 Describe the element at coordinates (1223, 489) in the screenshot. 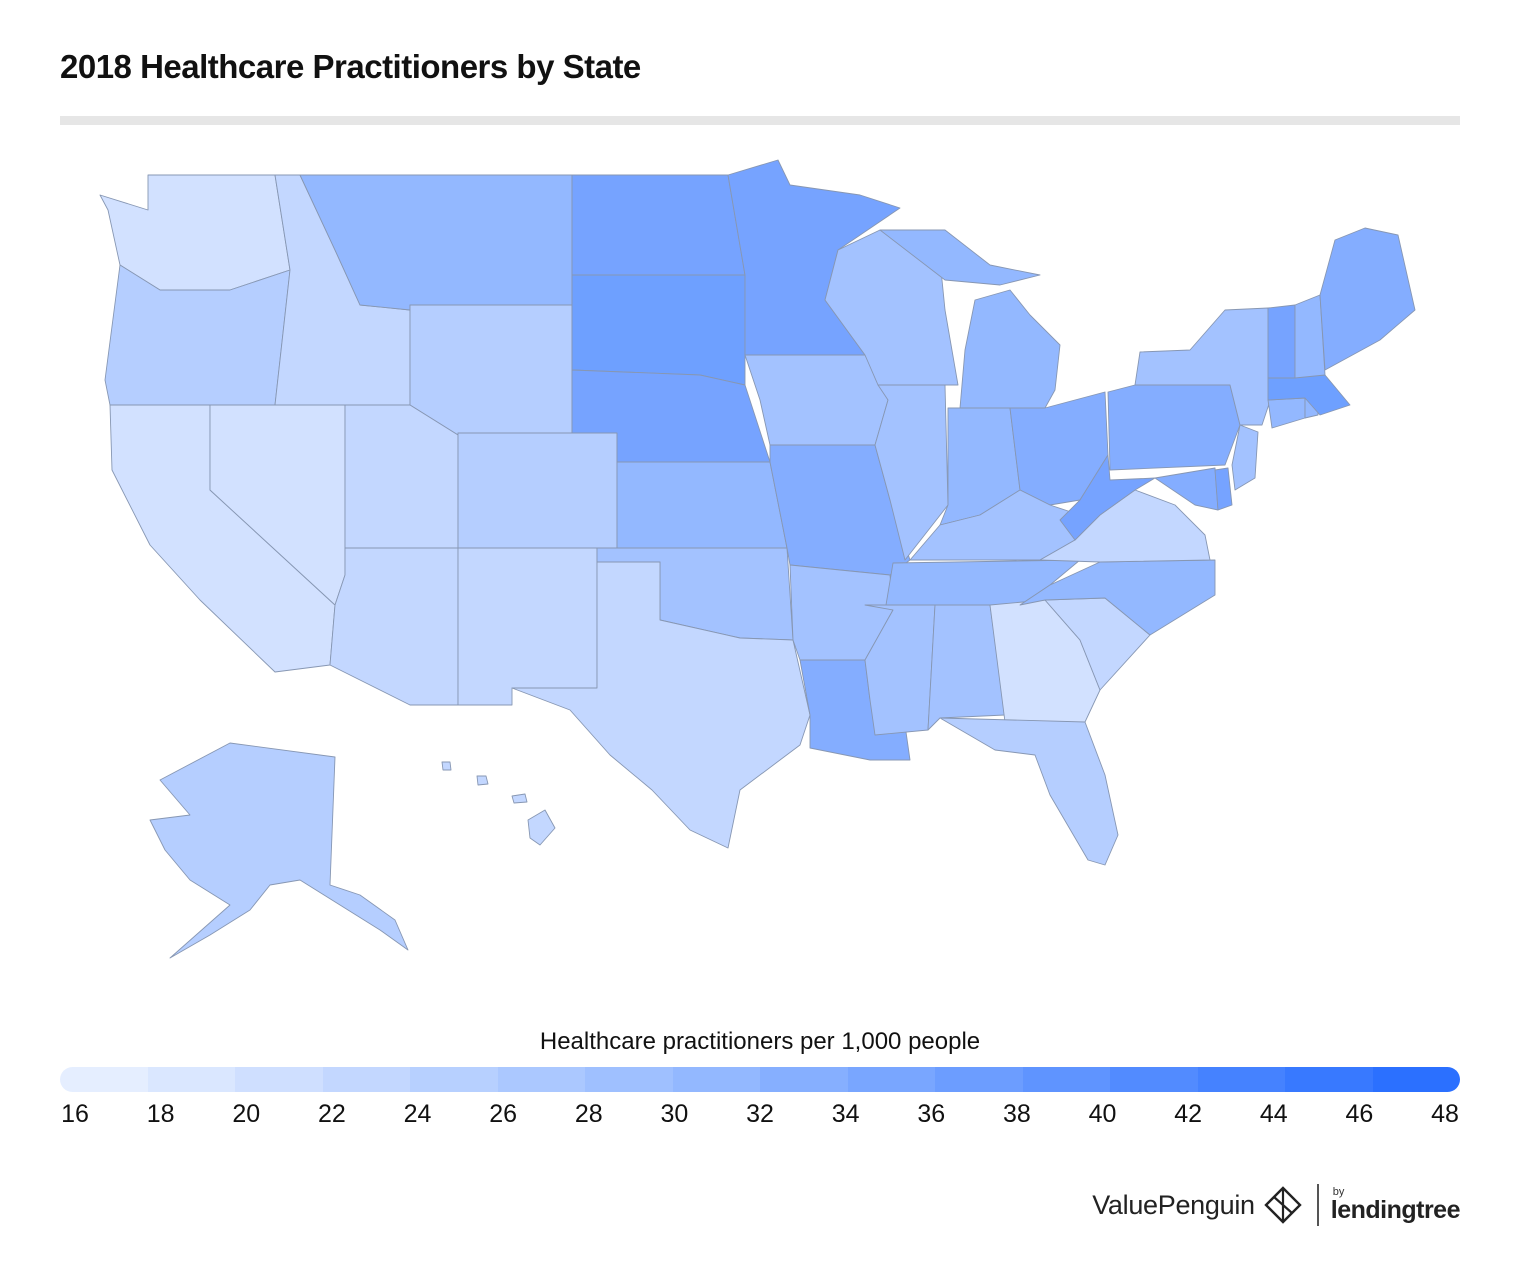

I see `state-delaware` at that location.